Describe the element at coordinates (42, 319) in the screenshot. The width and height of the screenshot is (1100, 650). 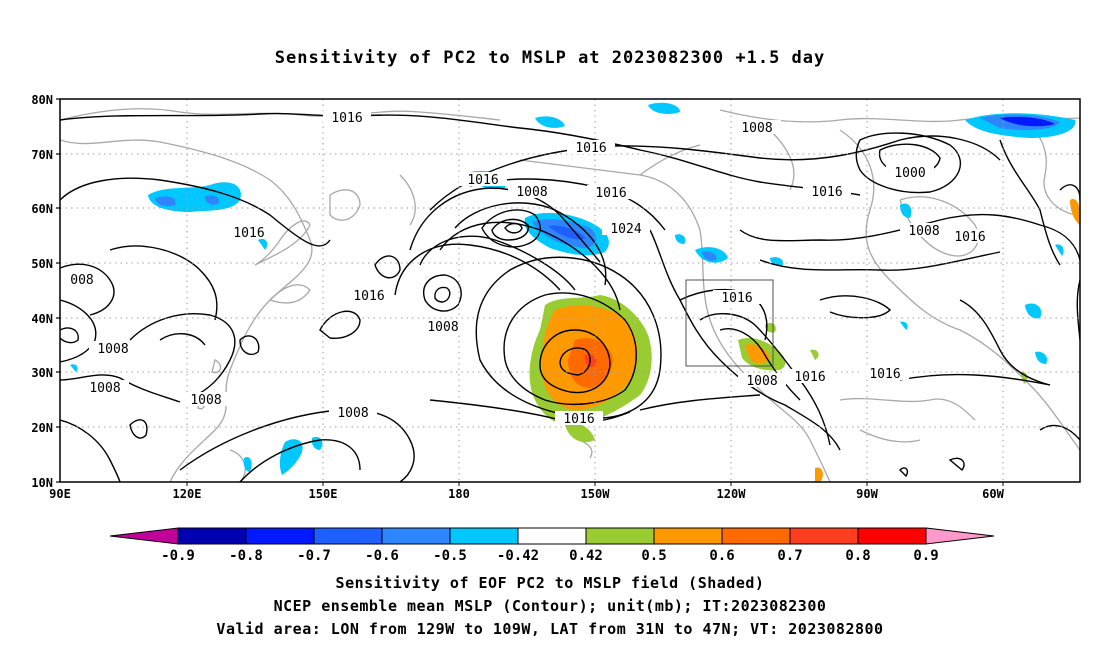
I see `lat-tick-label: 40N` at that location.